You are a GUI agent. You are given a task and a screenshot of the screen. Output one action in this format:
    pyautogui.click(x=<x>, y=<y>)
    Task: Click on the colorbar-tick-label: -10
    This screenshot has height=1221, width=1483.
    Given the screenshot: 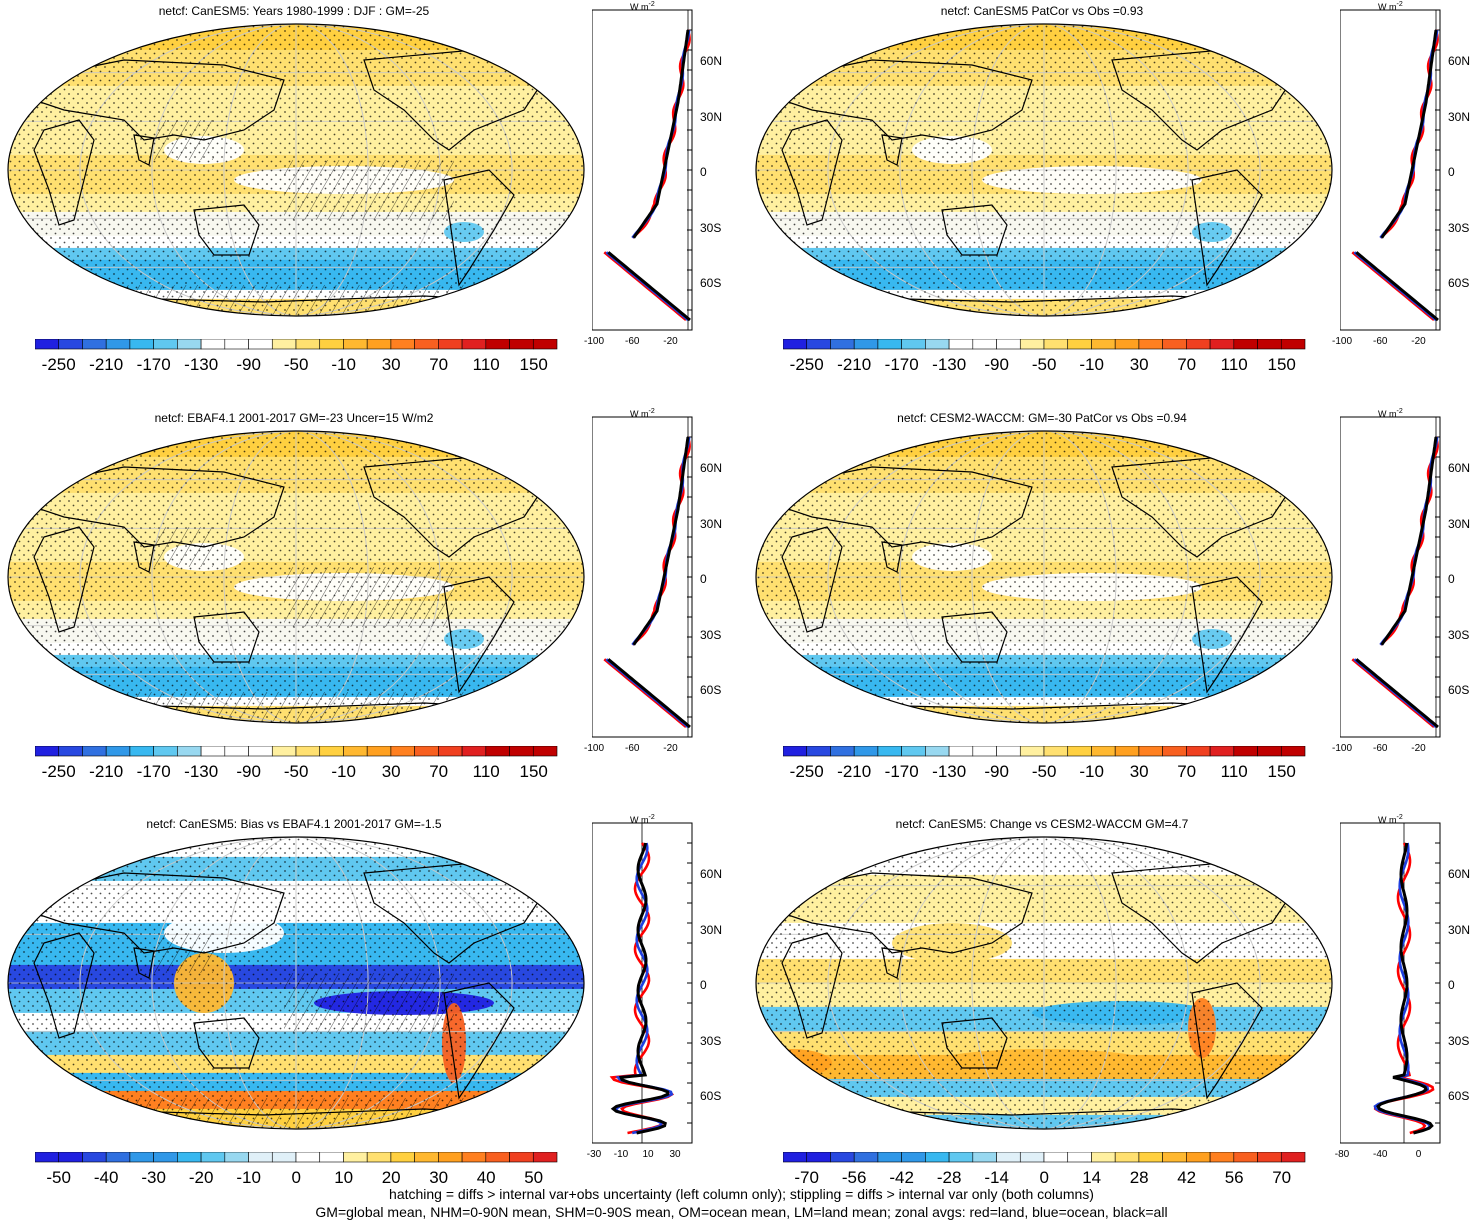 What is the action you would take?
    pyautogui.click(x=248, y=1177)
    